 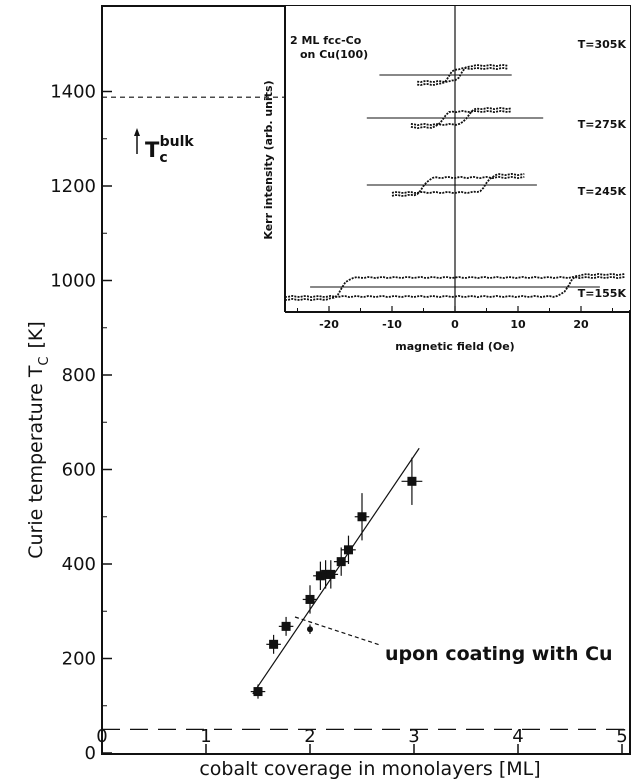 I want to click on y-axis-label: Curie temperature TC [K], so click(x=38, y=440).